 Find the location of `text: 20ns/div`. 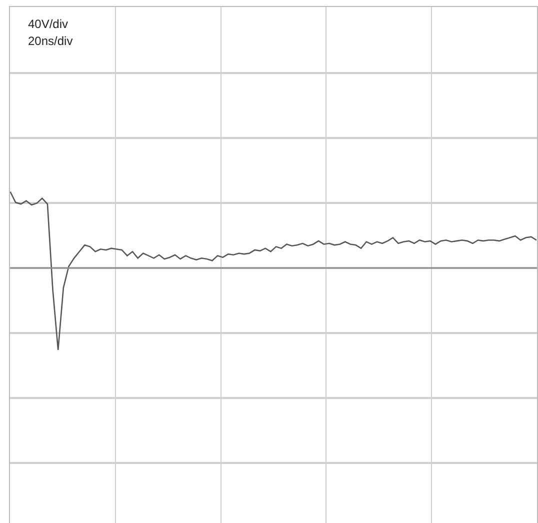

text: 20ns/div is located at coordinates (50, 41).